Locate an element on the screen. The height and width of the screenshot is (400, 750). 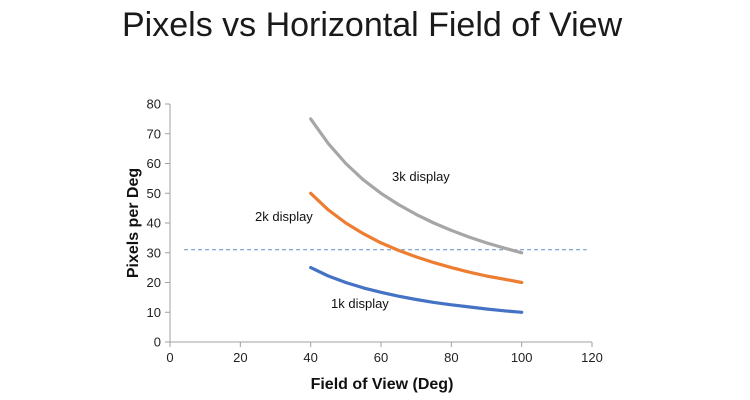
series-label-3k-display: 3k display is located at coordinates (421, 176).